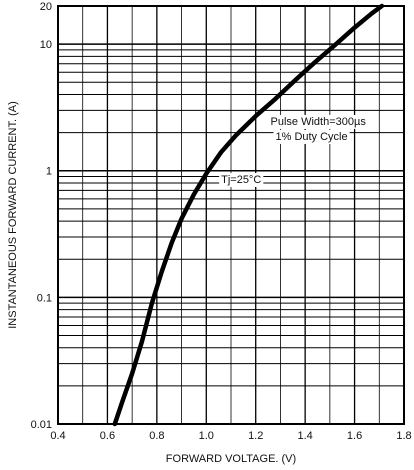 The width and height of the screenshot is (414, 470). I want to click on annotation: Tj=25°C, so click(241, 180).